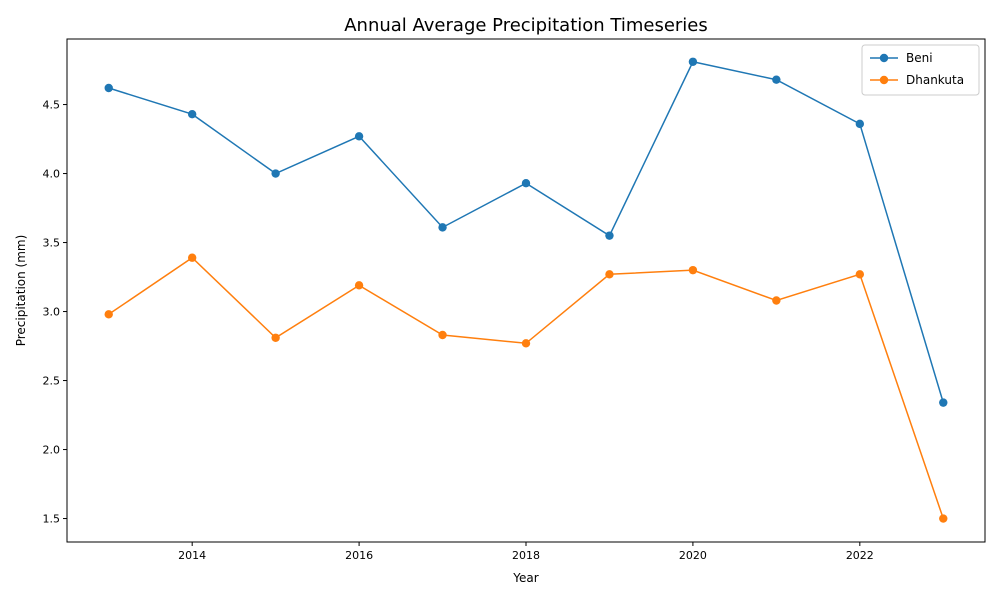  I want to click on x-axis: 2014 2016 2018 2020 2022, so click(526, 552).